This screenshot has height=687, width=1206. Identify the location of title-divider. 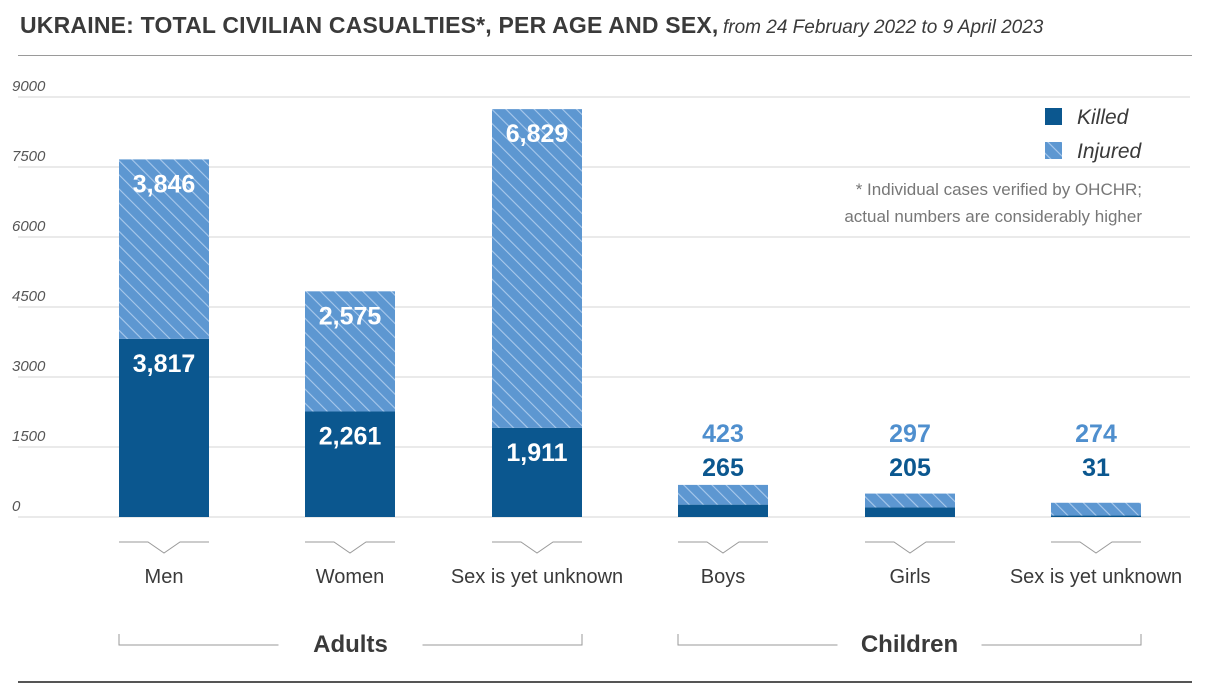
(605, 55).